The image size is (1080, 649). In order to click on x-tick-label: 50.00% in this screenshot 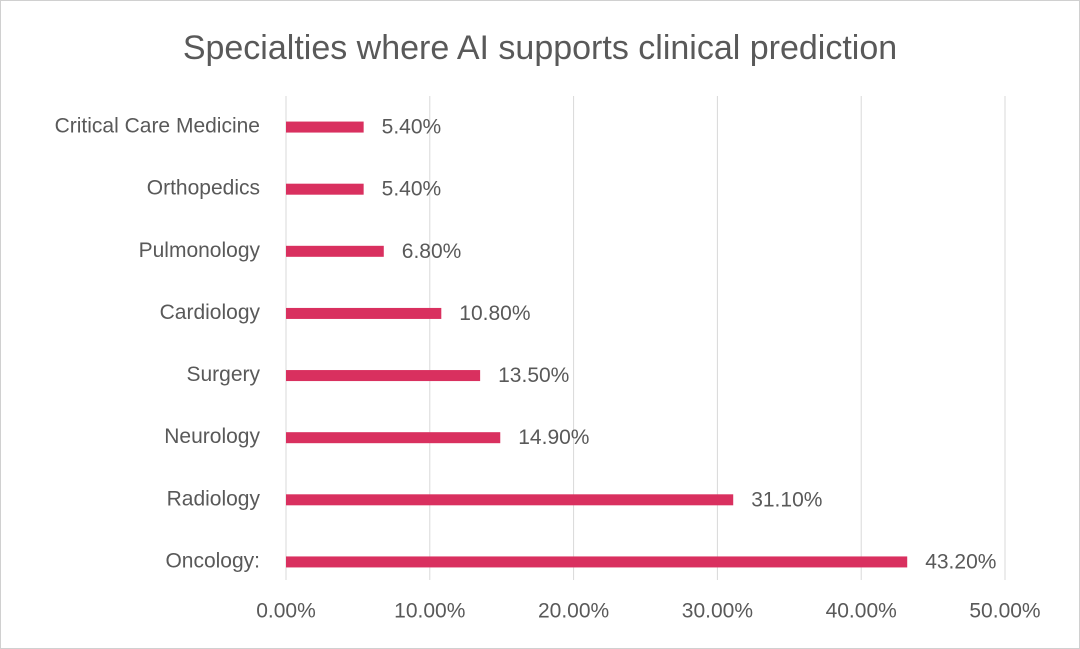, I will do `click(1004, 611)`.